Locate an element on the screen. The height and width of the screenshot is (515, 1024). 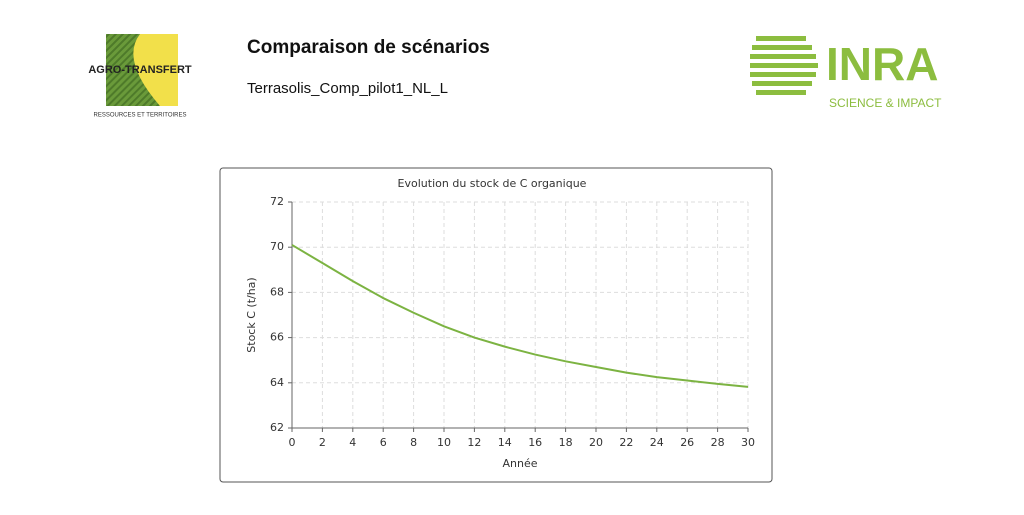
x-tick-label: 12 is located at coordinates (474, 442).